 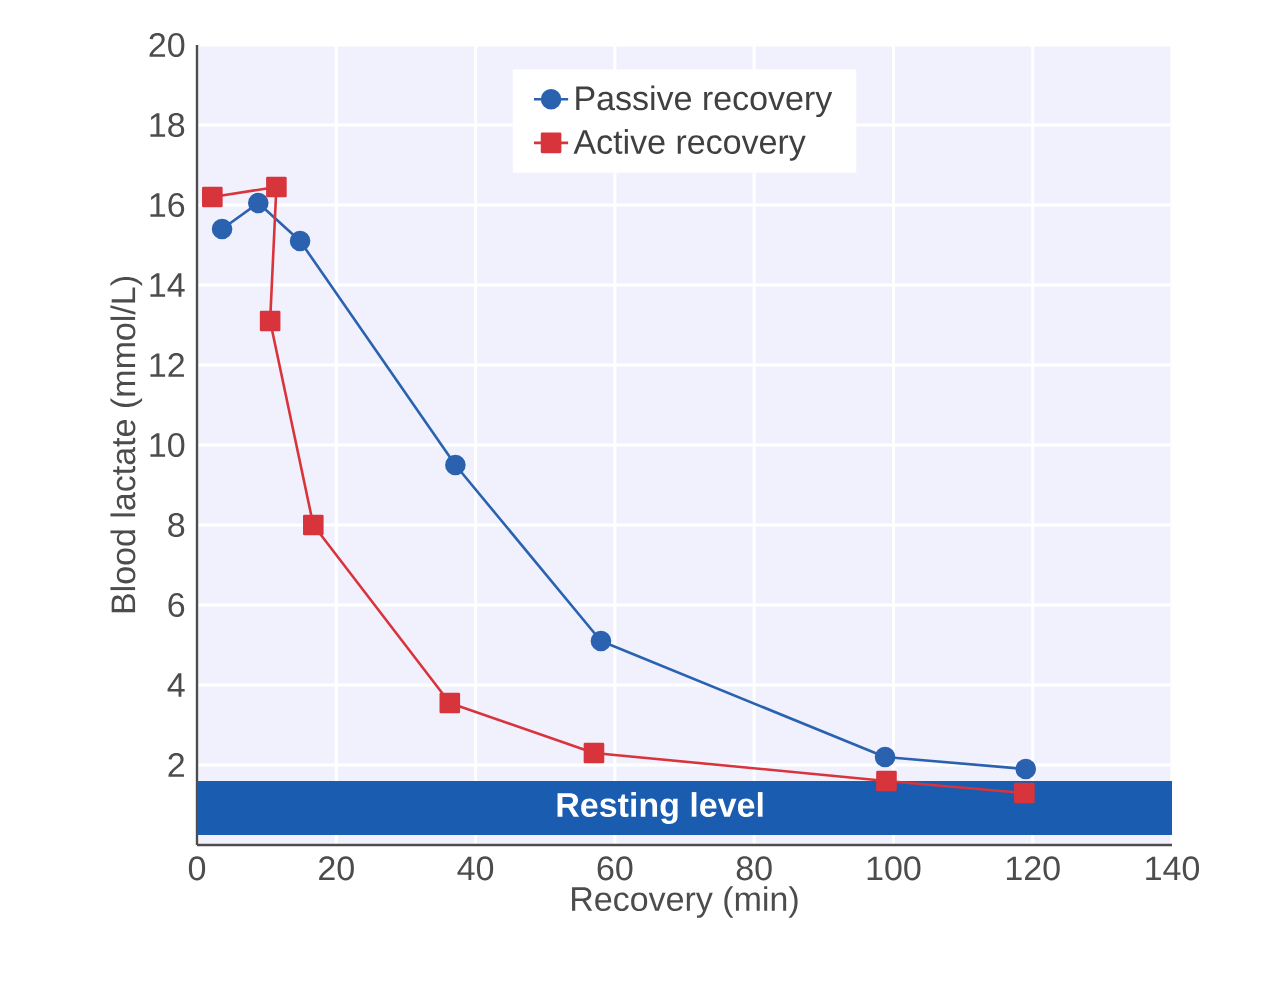 What do you see at coordinates (197, 868) in the screenshot?
I see `x-tick-label: 0` at bounding box center [197, 868].